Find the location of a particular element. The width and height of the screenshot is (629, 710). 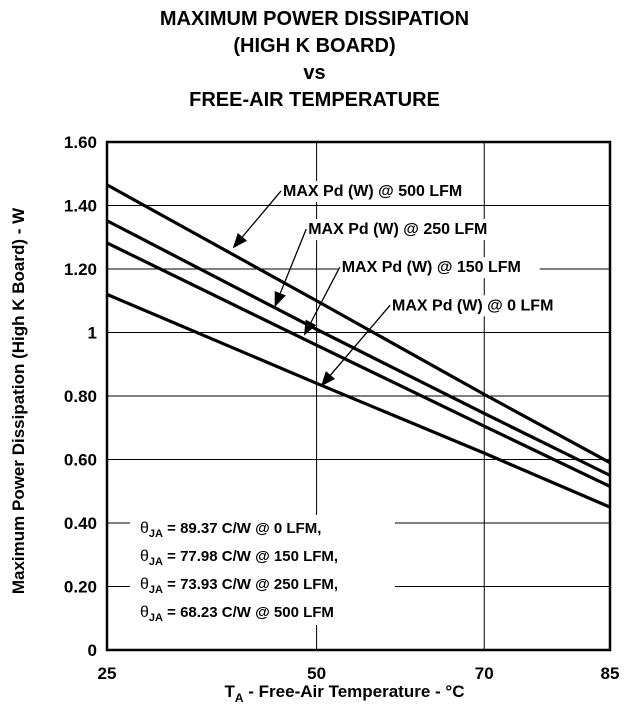

y-tick-label: 1 is located at coordinates (92, 333).